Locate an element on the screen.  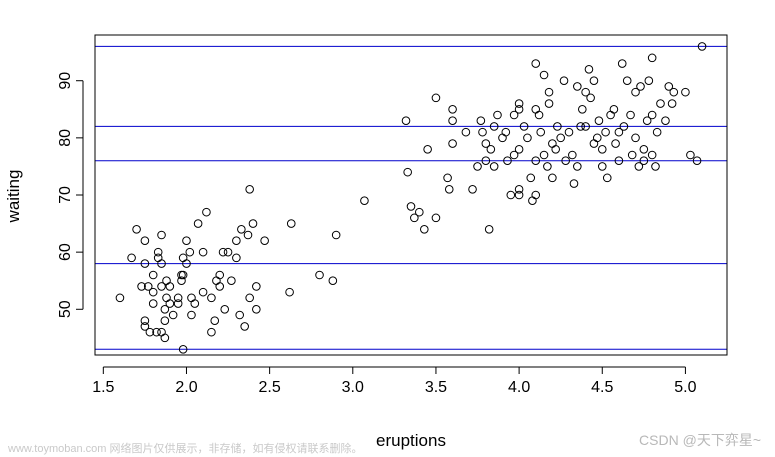
y-tick-label: 90 is located at coordinates (65, 81).